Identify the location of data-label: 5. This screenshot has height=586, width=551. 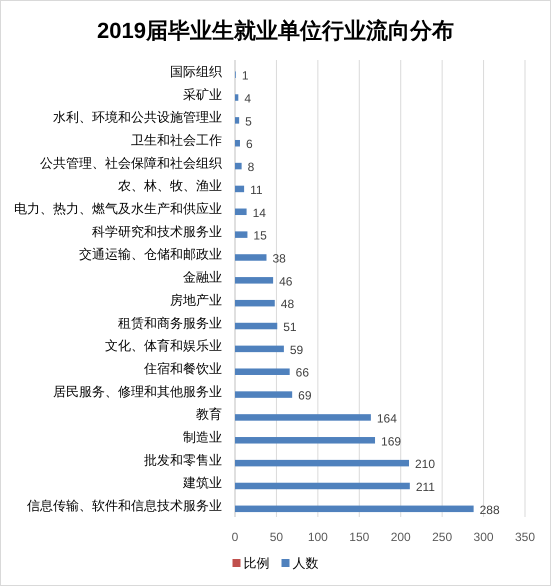
(248, 121).